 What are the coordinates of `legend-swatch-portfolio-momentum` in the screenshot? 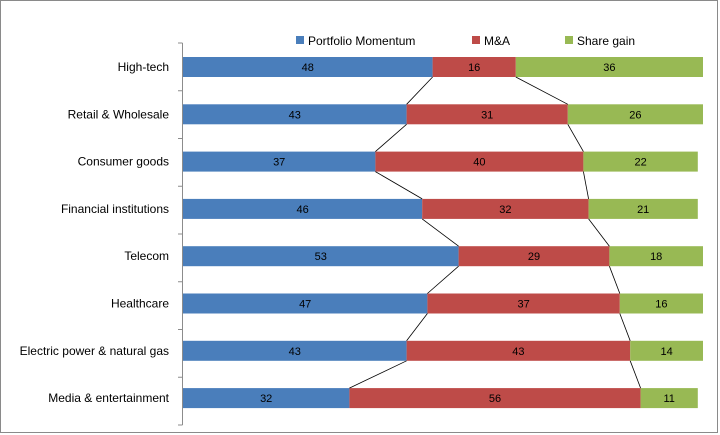 It's located at (300, 40).